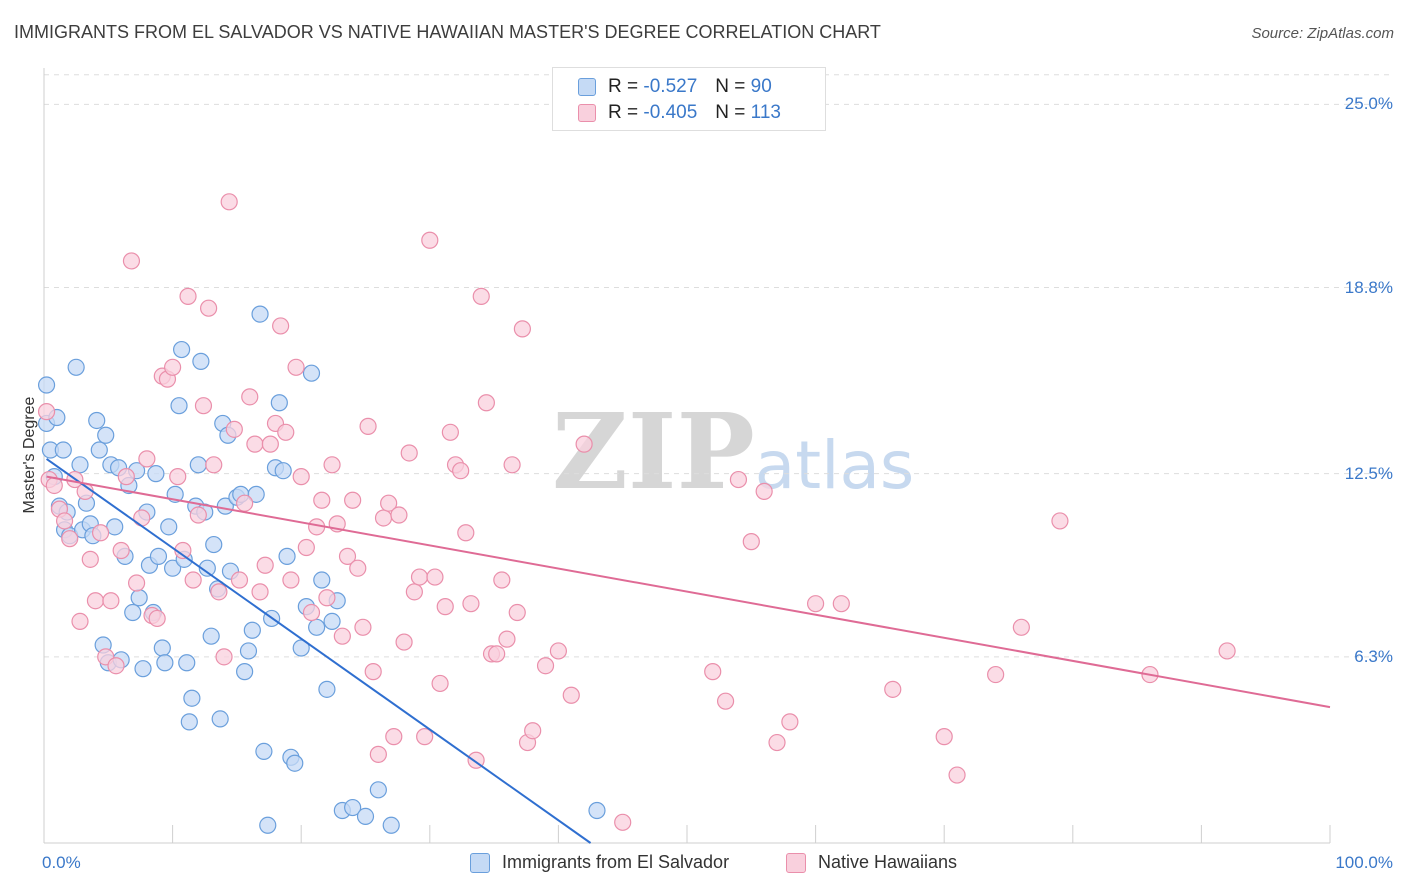  Describe the element at coordinates (616, 862) in the screenshot. I see `legend-label: Immigrants from El Salvador` at that location.